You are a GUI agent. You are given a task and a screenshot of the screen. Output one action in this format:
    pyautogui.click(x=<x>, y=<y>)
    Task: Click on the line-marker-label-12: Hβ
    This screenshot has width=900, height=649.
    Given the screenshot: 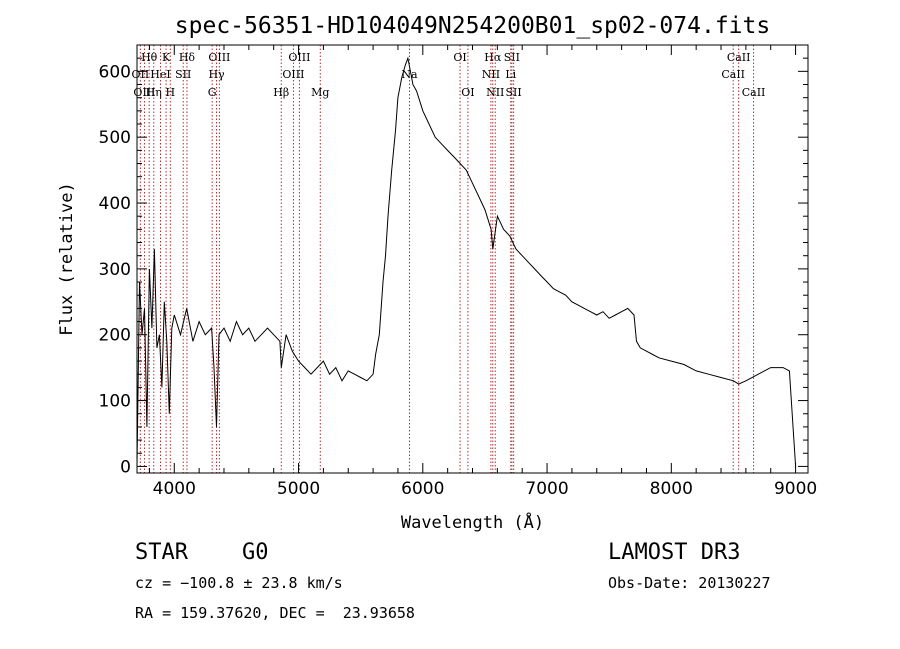 What is the action you would take?
    pyautogui.click(x=281, y=92)
    